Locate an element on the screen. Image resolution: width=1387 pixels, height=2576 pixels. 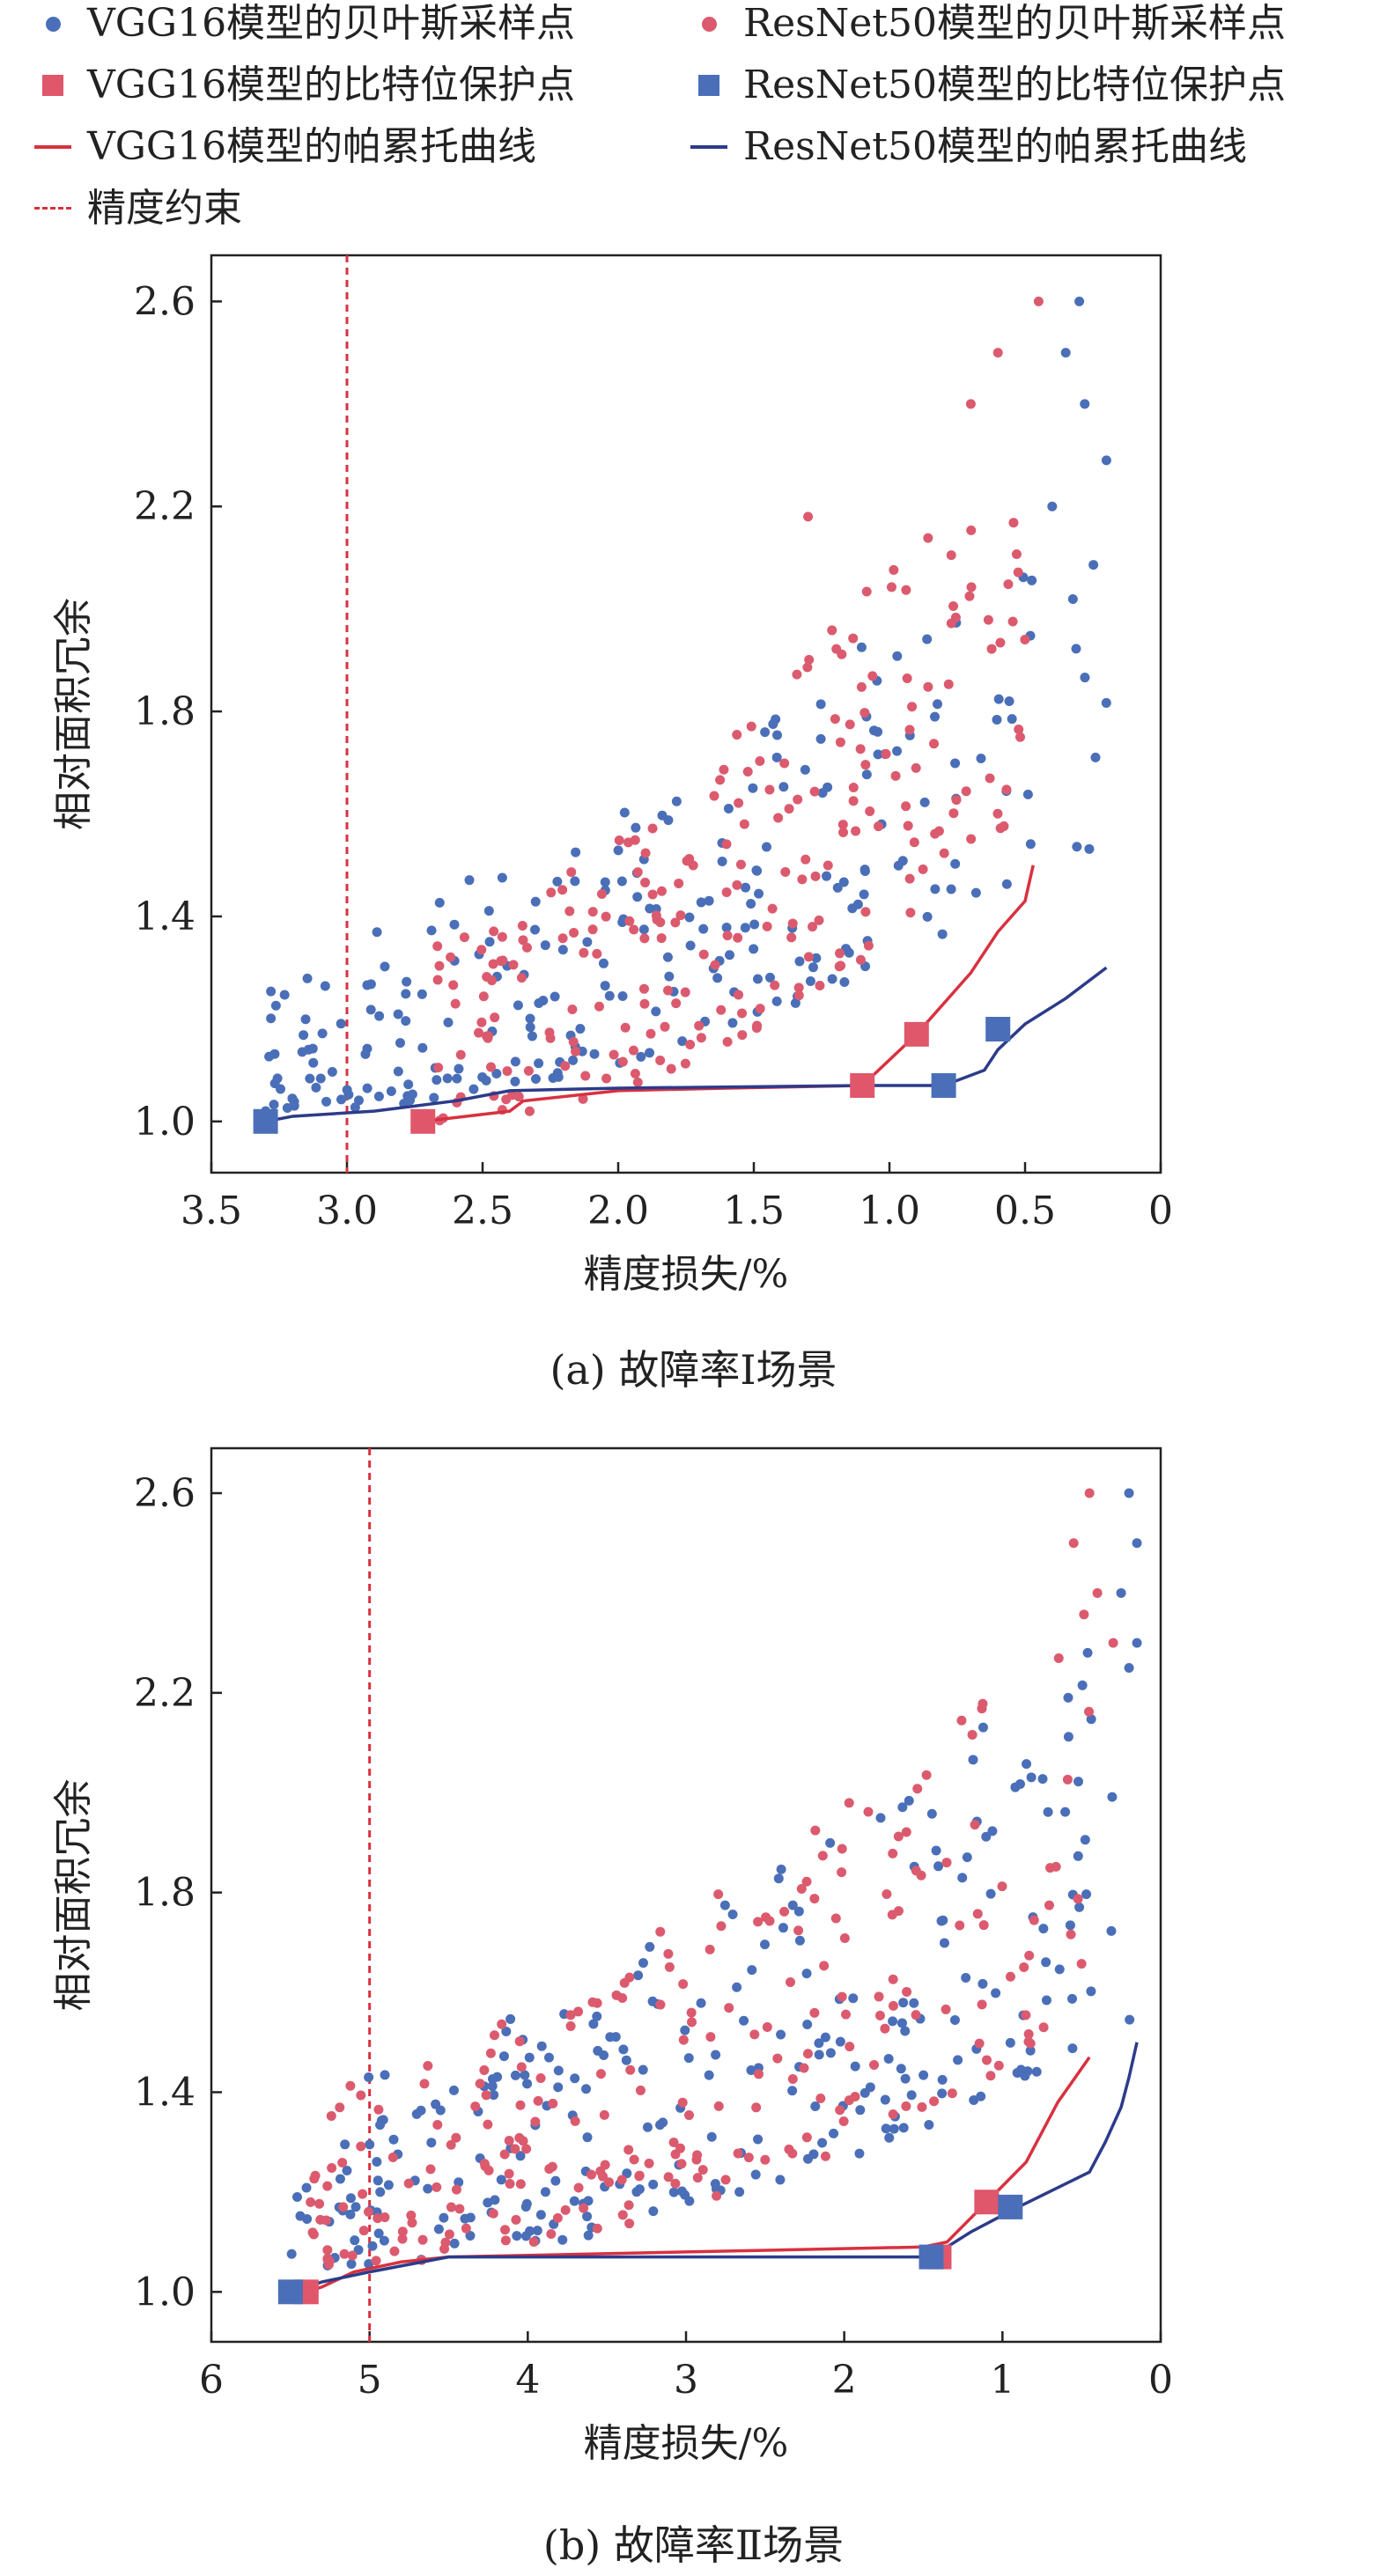
vgg16-protection-point is located at coordinates (987, 2202).